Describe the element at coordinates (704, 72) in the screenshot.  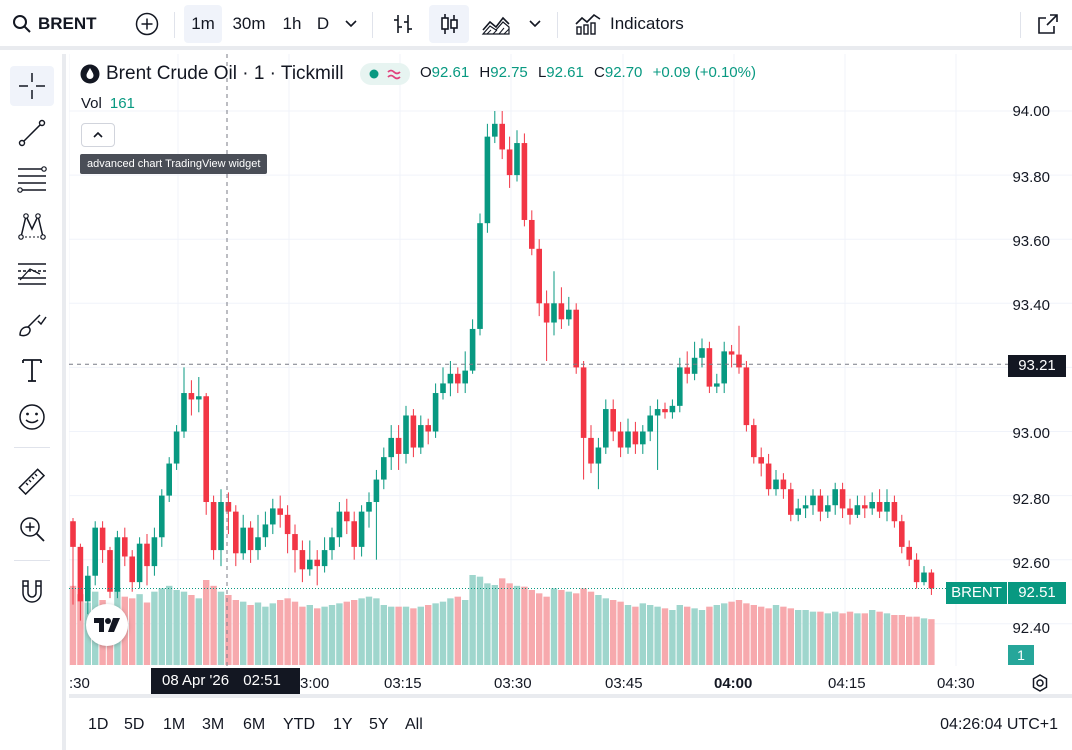
I see `change-value: +0.09 (+0.10%)` at that location.